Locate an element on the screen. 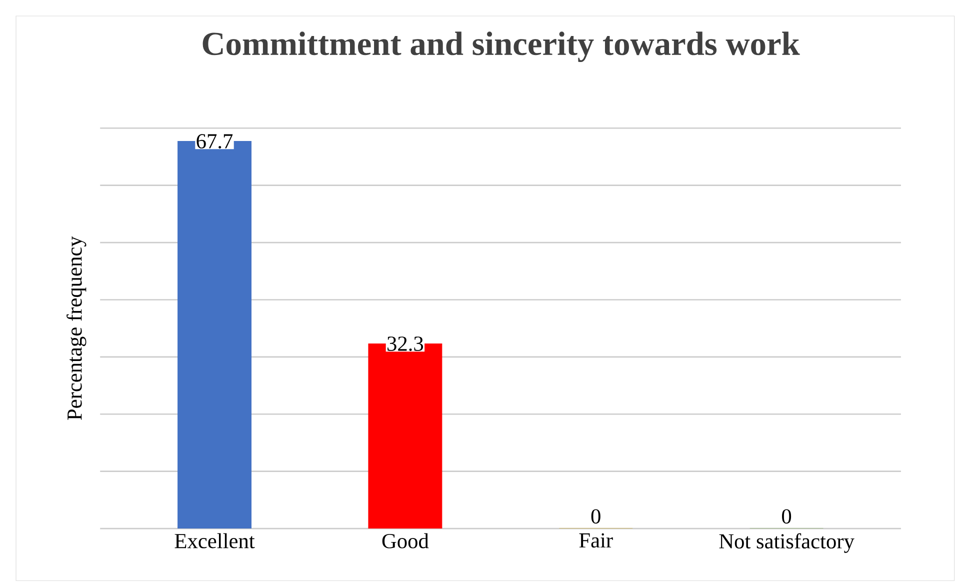 The width and height of the screenshot is (957, 582). y-axis-title: Percentage frequency is located at coordinates (76, 328).